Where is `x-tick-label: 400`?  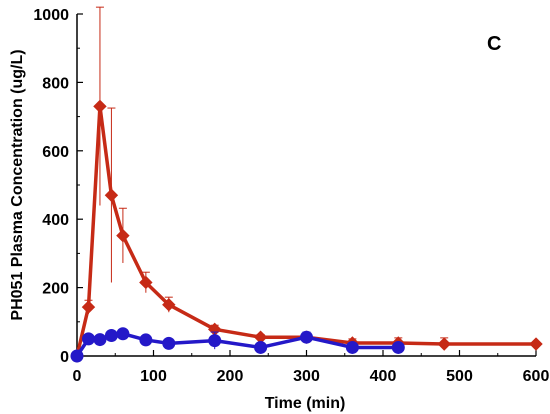
x-tick-label: 400 is located at coordinates (383, 376).